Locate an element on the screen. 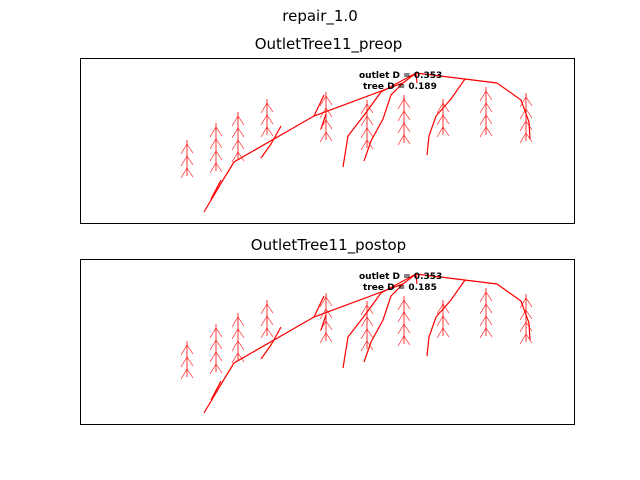 The width and height of the screenshot is (640, 480). panel-title-preop: OutletTree11_preop is located at coordinates (328, 44).